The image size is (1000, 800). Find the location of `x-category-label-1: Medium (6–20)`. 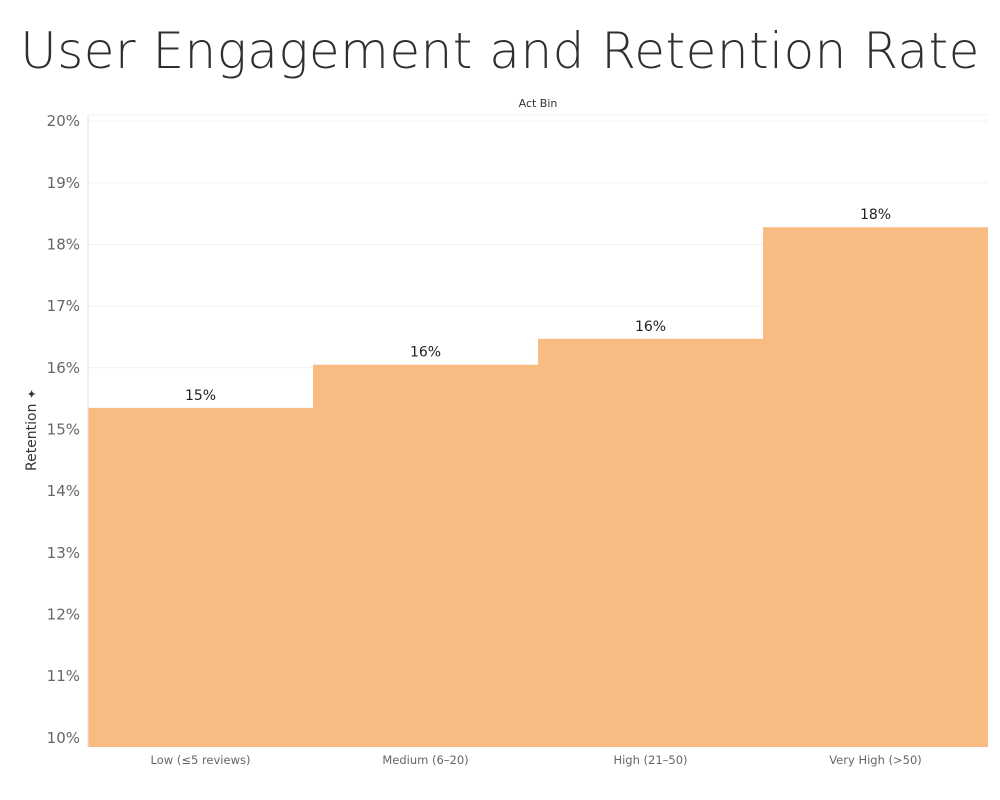

x-category-label-1: Medium (6–20) is located at coordinates (425, 760).